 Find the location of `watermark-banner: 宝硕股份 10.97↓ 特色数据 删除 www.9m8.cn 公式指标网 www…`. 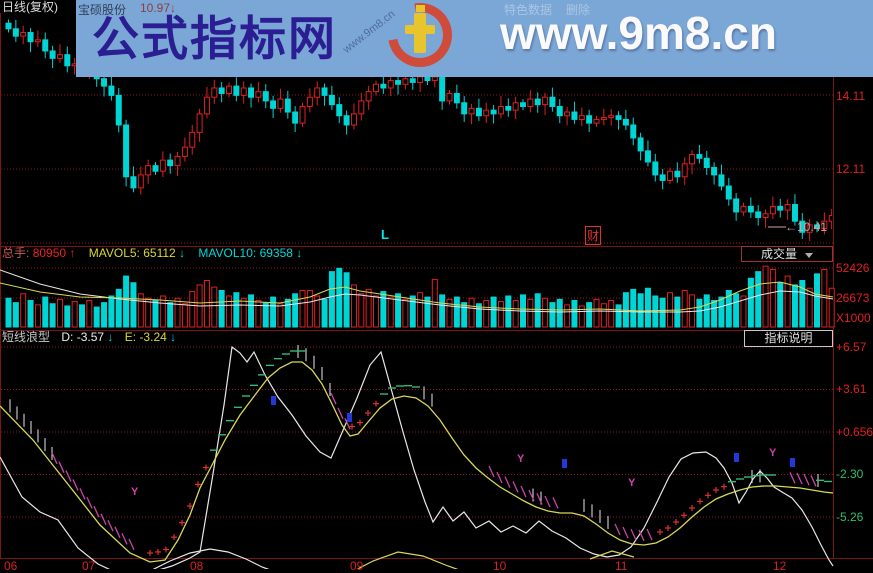

watermark-banner: 宝硕股份 10.97↓ 特色数据 删除 www.9m8.cn 公式指标网 www… is located at coordinates (474, 38).